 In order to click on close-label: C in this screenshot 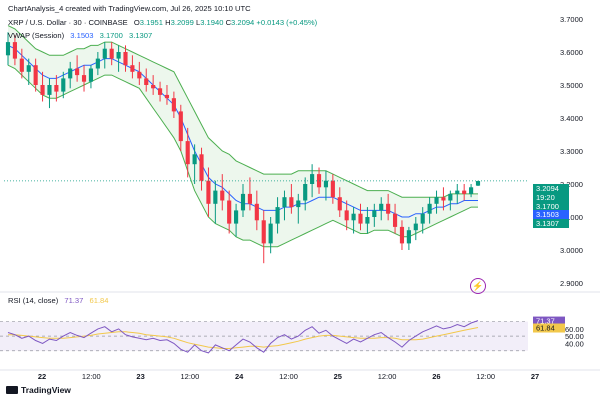, I will do `click(228, 22)`.